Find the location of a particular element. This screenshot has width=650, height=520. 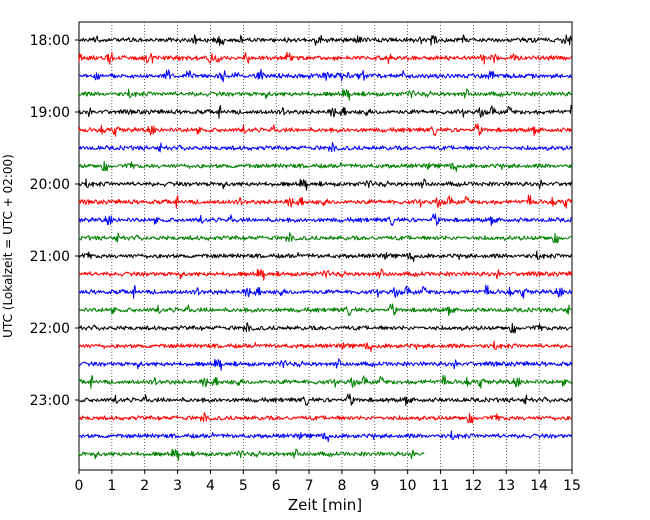

y-tick-label: 23:00 is located at coordinates (50, 401).